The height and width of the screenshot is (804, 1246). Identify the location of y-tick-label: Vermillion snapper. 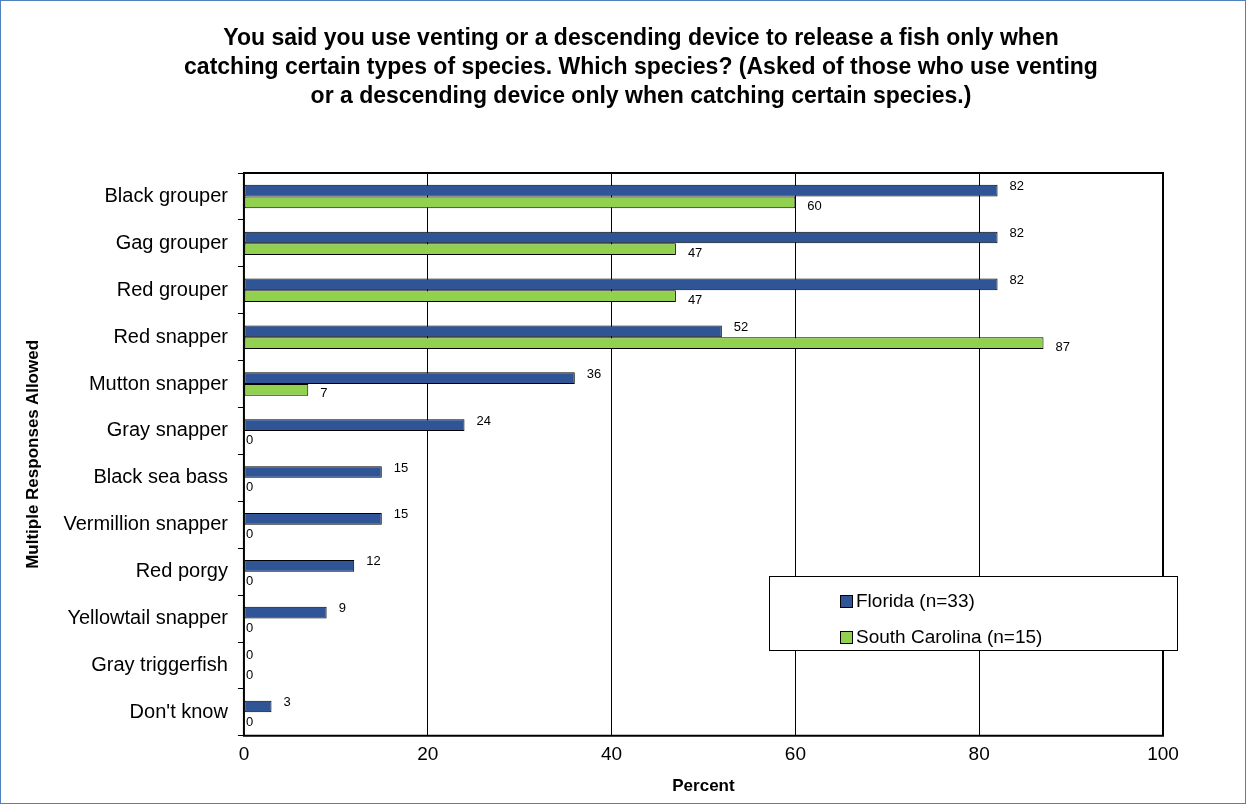
(146, 523).